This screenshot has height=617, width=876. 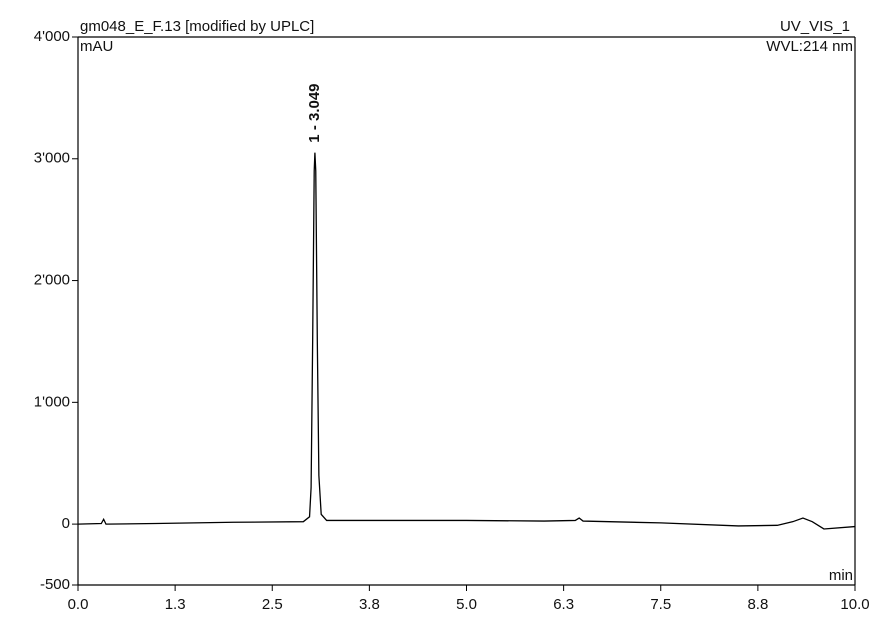 I want to click on x-unit: min, so click(x=841, y=575).